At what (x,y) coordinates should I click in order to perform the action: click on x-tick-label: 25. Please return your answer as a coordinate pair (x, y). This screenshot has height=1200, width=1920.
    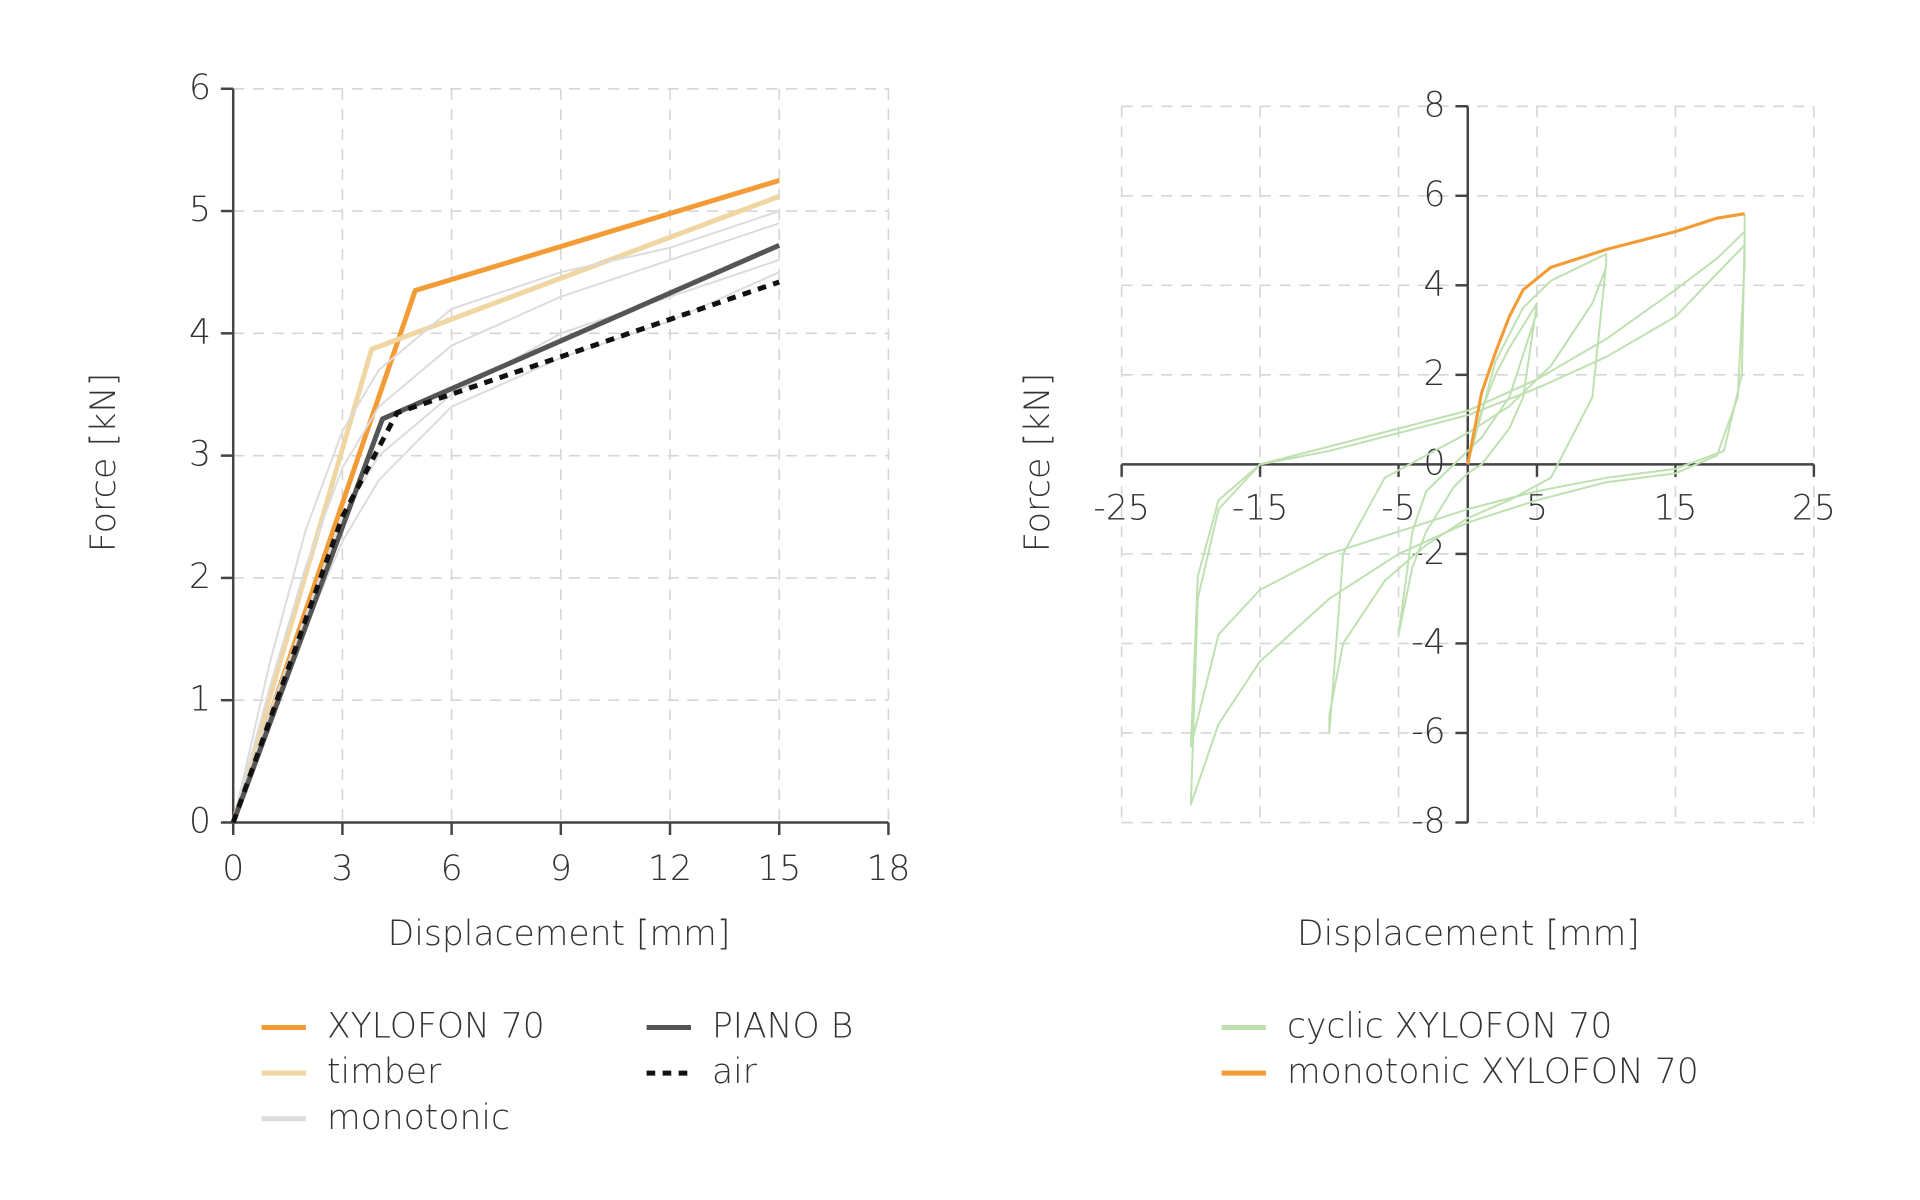
    Looking at the image, I should click on (1814, 508).